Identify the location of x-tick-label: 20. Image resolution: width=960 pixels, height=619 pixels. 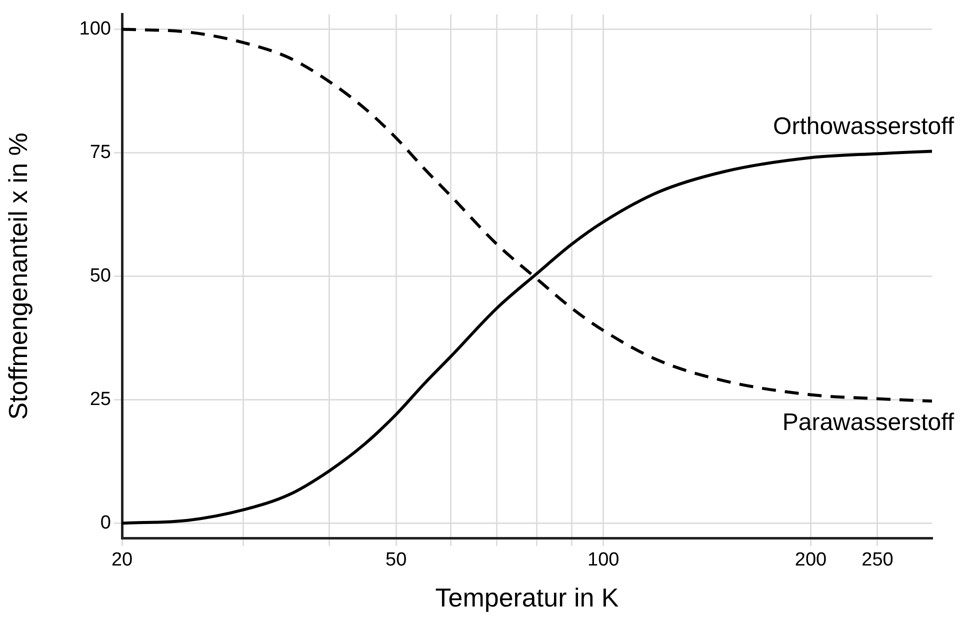
(122, 560).